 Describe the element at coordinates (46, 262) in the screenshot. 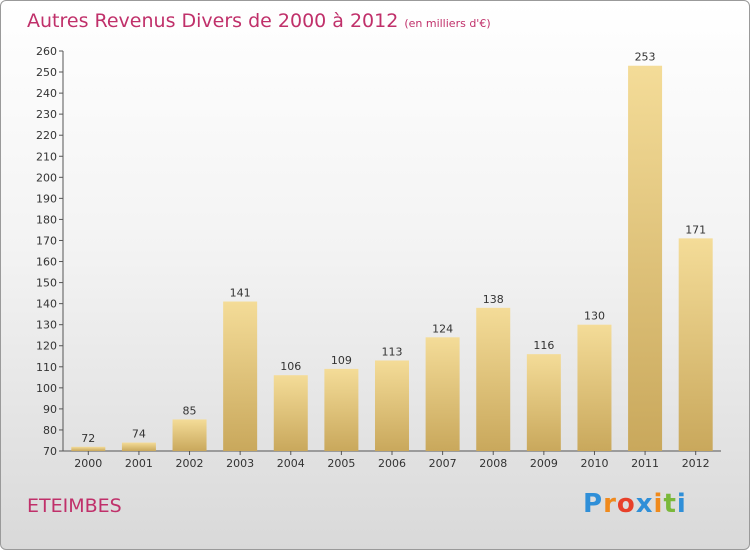

I see `y-tick-label: 160` at that location.